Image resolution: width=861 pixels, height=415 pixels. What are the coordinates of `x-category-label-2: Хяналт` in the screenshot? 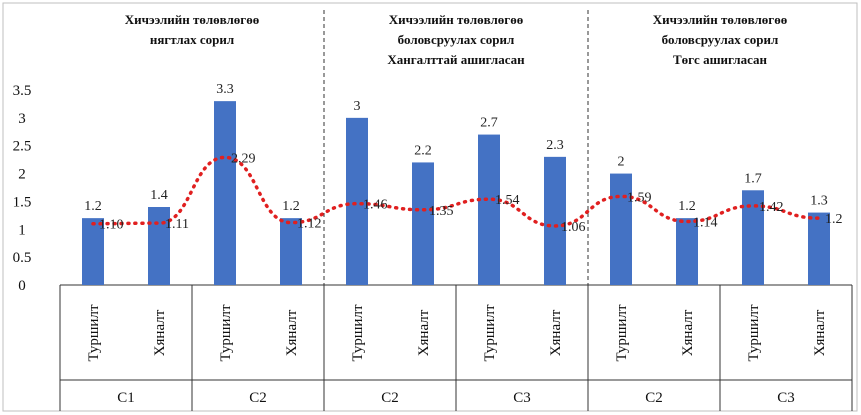 It's located at (160, 332).